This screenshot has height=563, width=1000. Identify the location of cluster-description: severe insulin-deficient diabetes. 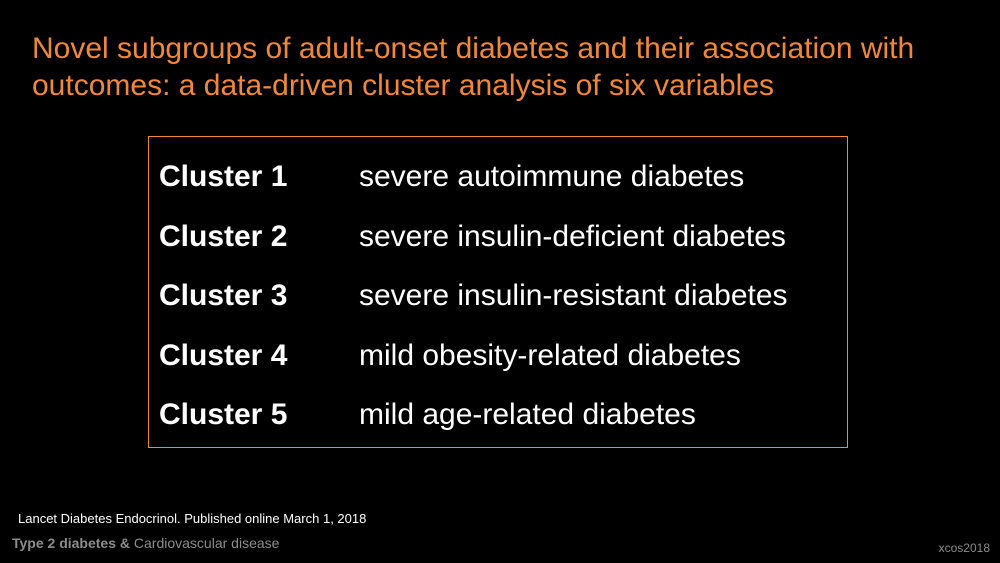
(572, 236).